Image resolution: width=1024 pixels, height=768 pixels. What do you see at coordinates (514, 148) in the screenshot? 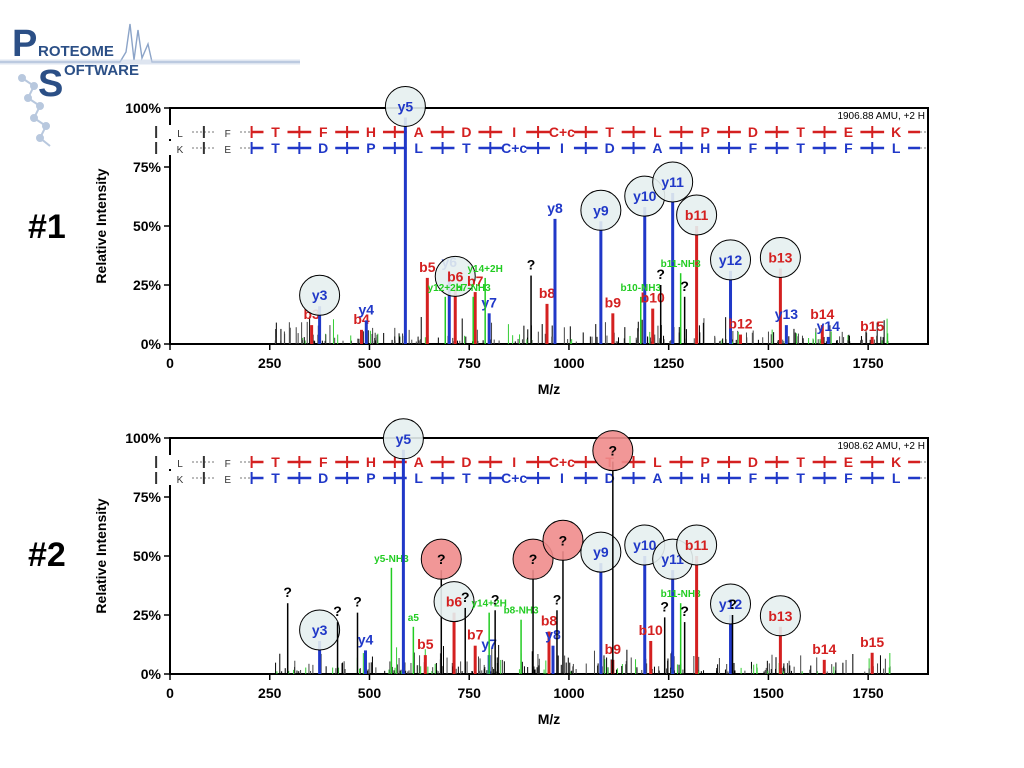
I see `ladder-aa: C+c` at bounding box center [514, 148].